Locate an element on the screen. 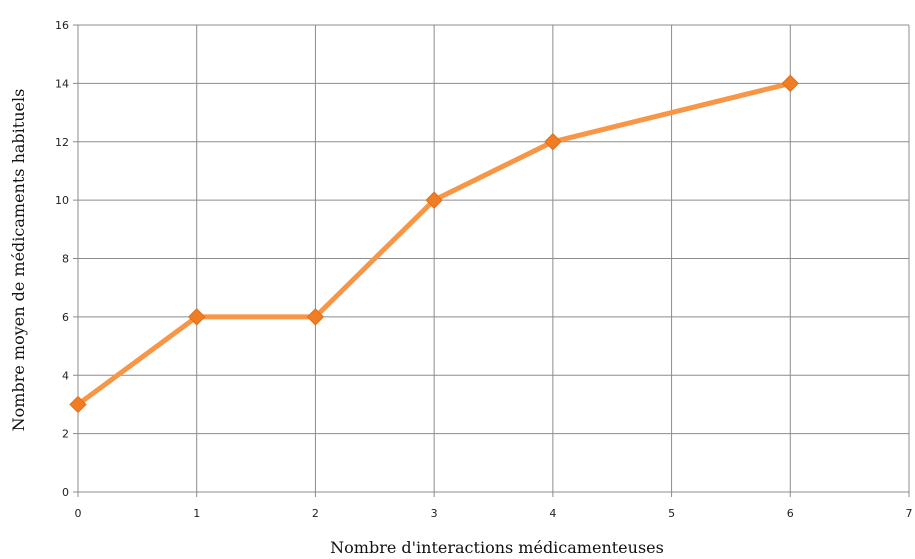 The height and width of the screenshot is (559, 915). x-tick-label: 2 is located at coordinates (315, 513).